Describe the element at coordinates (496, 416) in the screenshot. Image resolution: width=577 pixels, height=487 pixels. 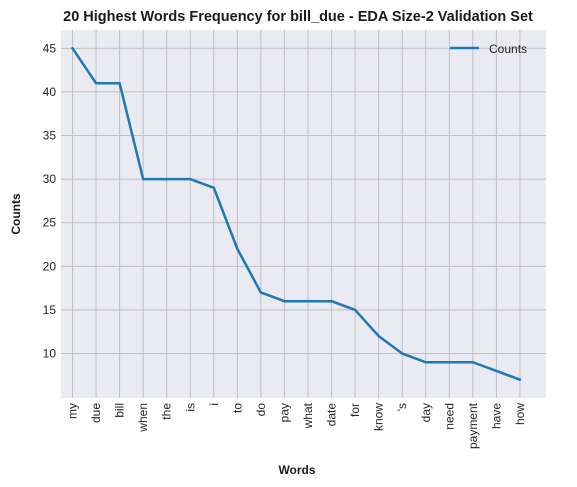
I see `x-tick-label: have` at that location.